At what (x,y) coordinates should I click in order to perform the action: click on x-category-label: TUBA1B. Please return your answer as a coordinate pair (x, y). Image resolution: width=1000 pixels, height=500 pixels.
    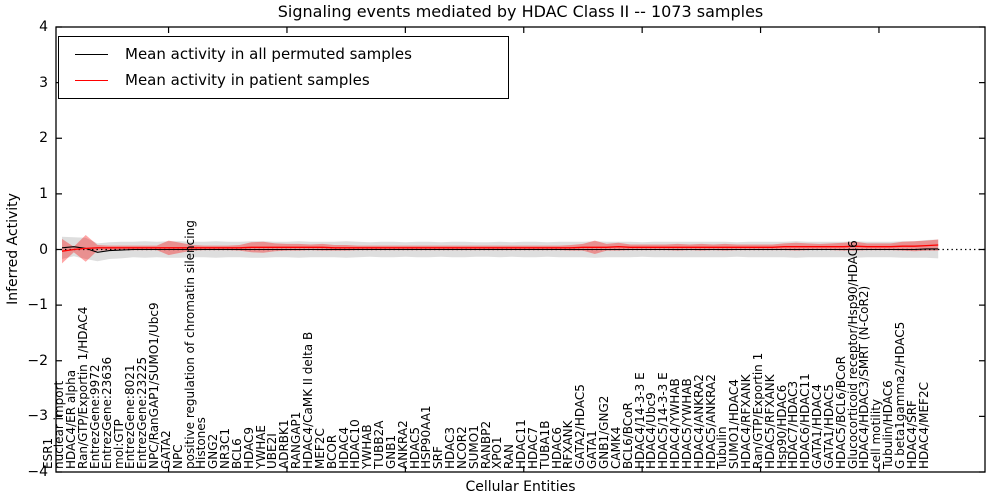
    Looking at the image, I should click on (544, 444).